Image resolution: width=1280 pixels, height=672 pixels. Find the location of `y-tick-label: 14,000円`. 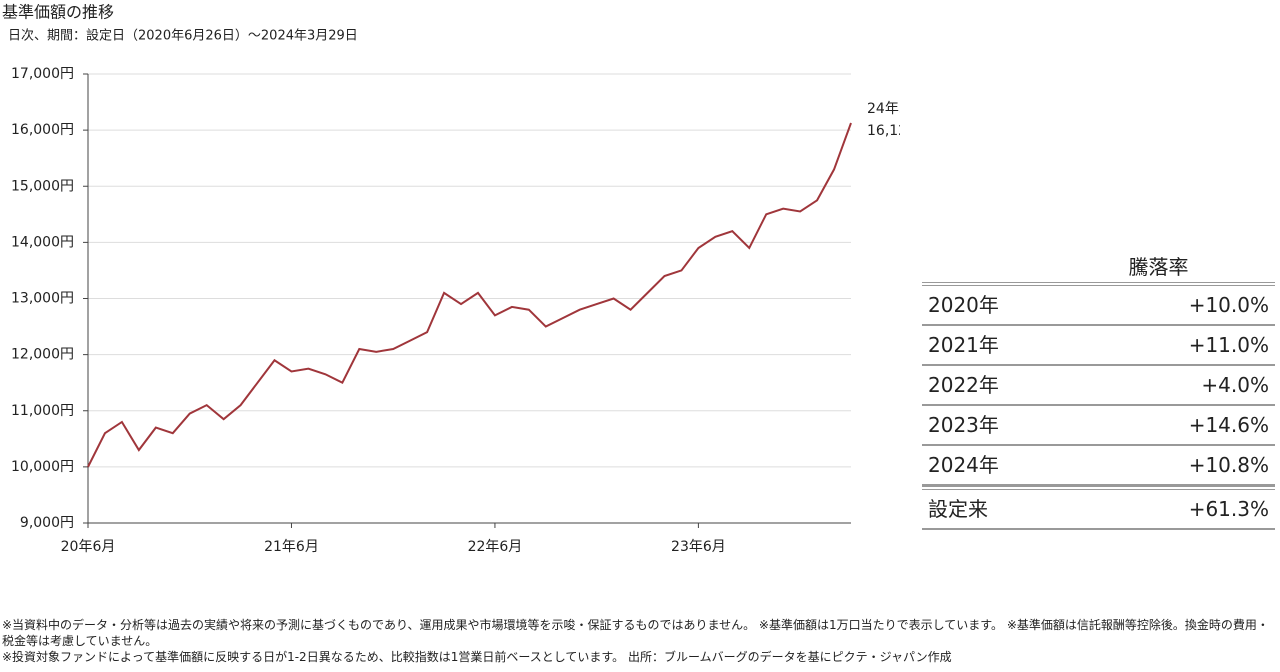

y-tick-label: 14,000円 is located at coordinates (42, 242).